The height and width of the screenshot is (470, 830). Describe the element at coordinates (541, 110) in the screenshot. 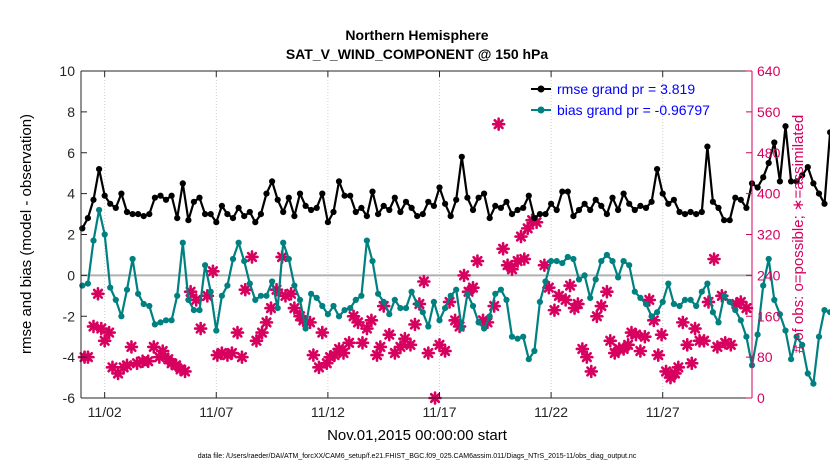

I see `legend-bias-marker` at that location.